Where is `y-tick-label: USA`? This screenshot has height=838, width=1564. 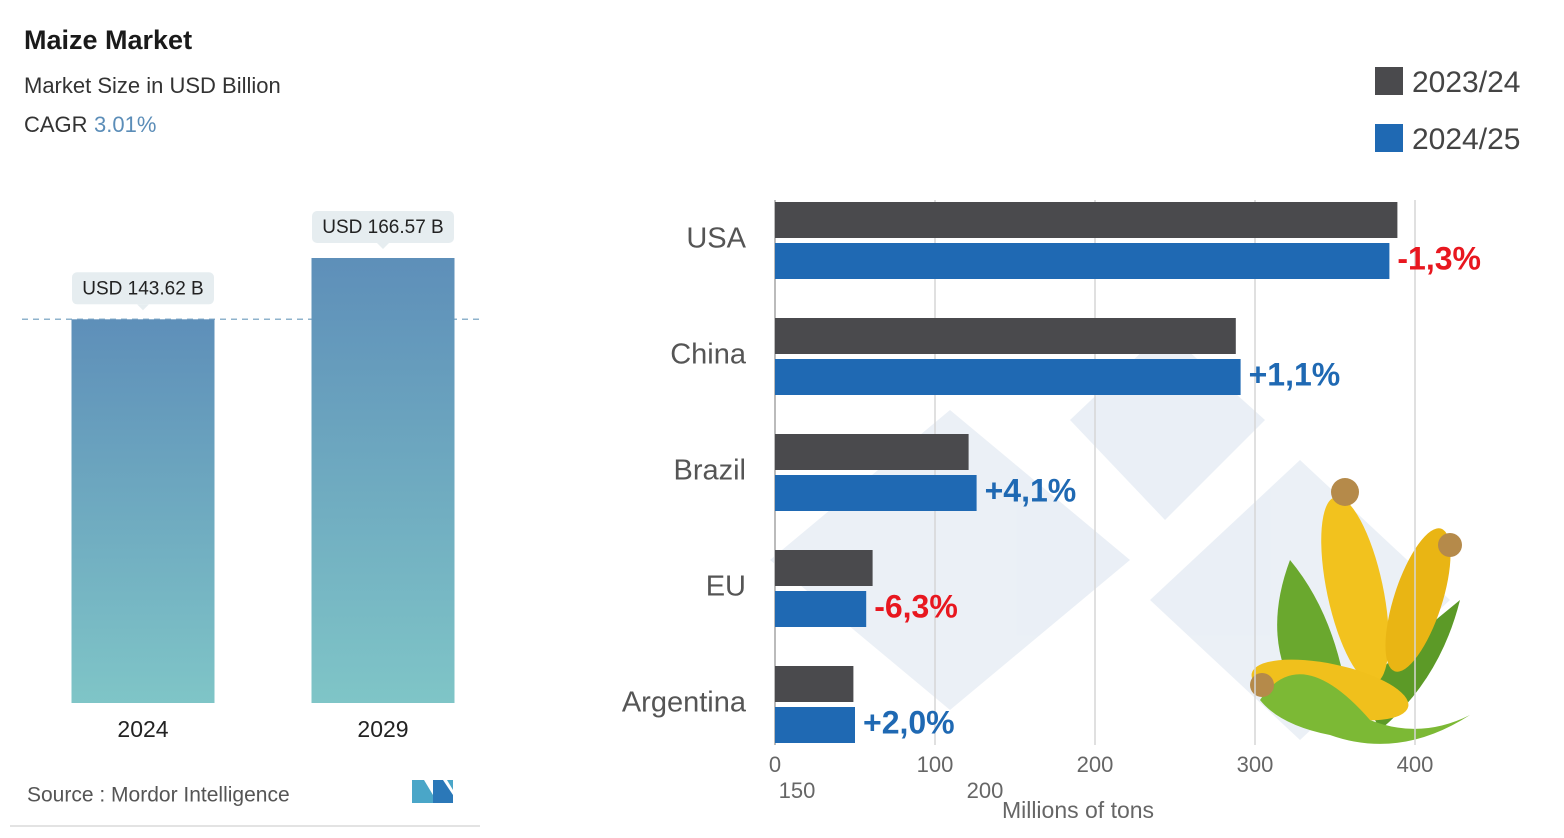
y-tick-label: USA is located at coordinates (716, 239).